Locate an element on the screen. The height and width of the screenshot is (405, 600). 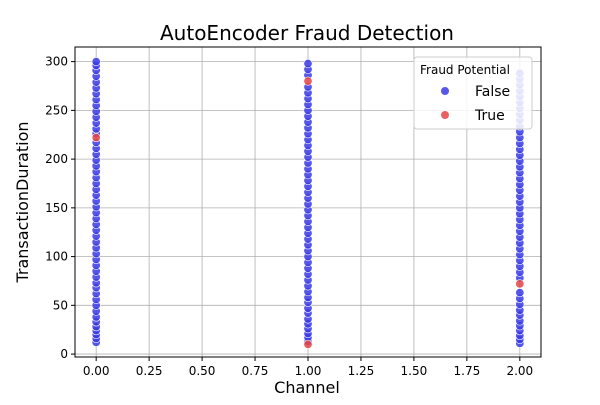
legend-label-false: False is located at coordinates (492, 92).